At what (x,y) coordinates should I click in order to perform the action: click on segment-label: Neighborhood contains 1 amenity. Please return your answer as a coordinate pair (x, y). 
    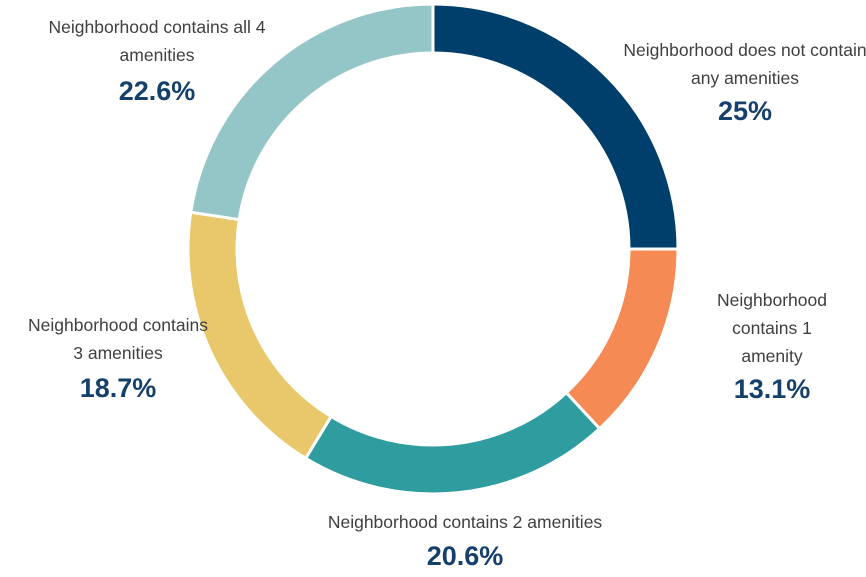
    Looking at the image, I should click on (772, 328).